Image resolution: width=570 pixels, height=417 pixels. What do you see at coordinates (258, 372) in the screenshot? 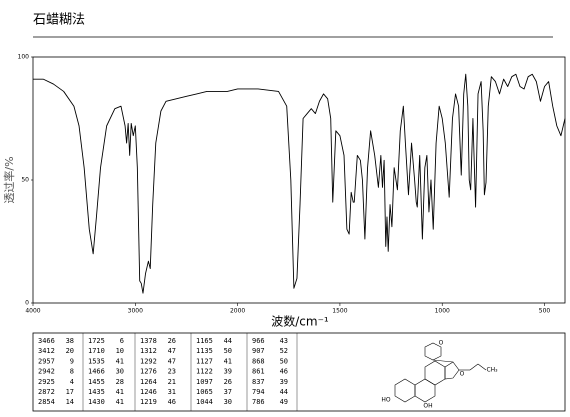
I see `peak-wavenumber: 861` at bounding box center [258, 372].